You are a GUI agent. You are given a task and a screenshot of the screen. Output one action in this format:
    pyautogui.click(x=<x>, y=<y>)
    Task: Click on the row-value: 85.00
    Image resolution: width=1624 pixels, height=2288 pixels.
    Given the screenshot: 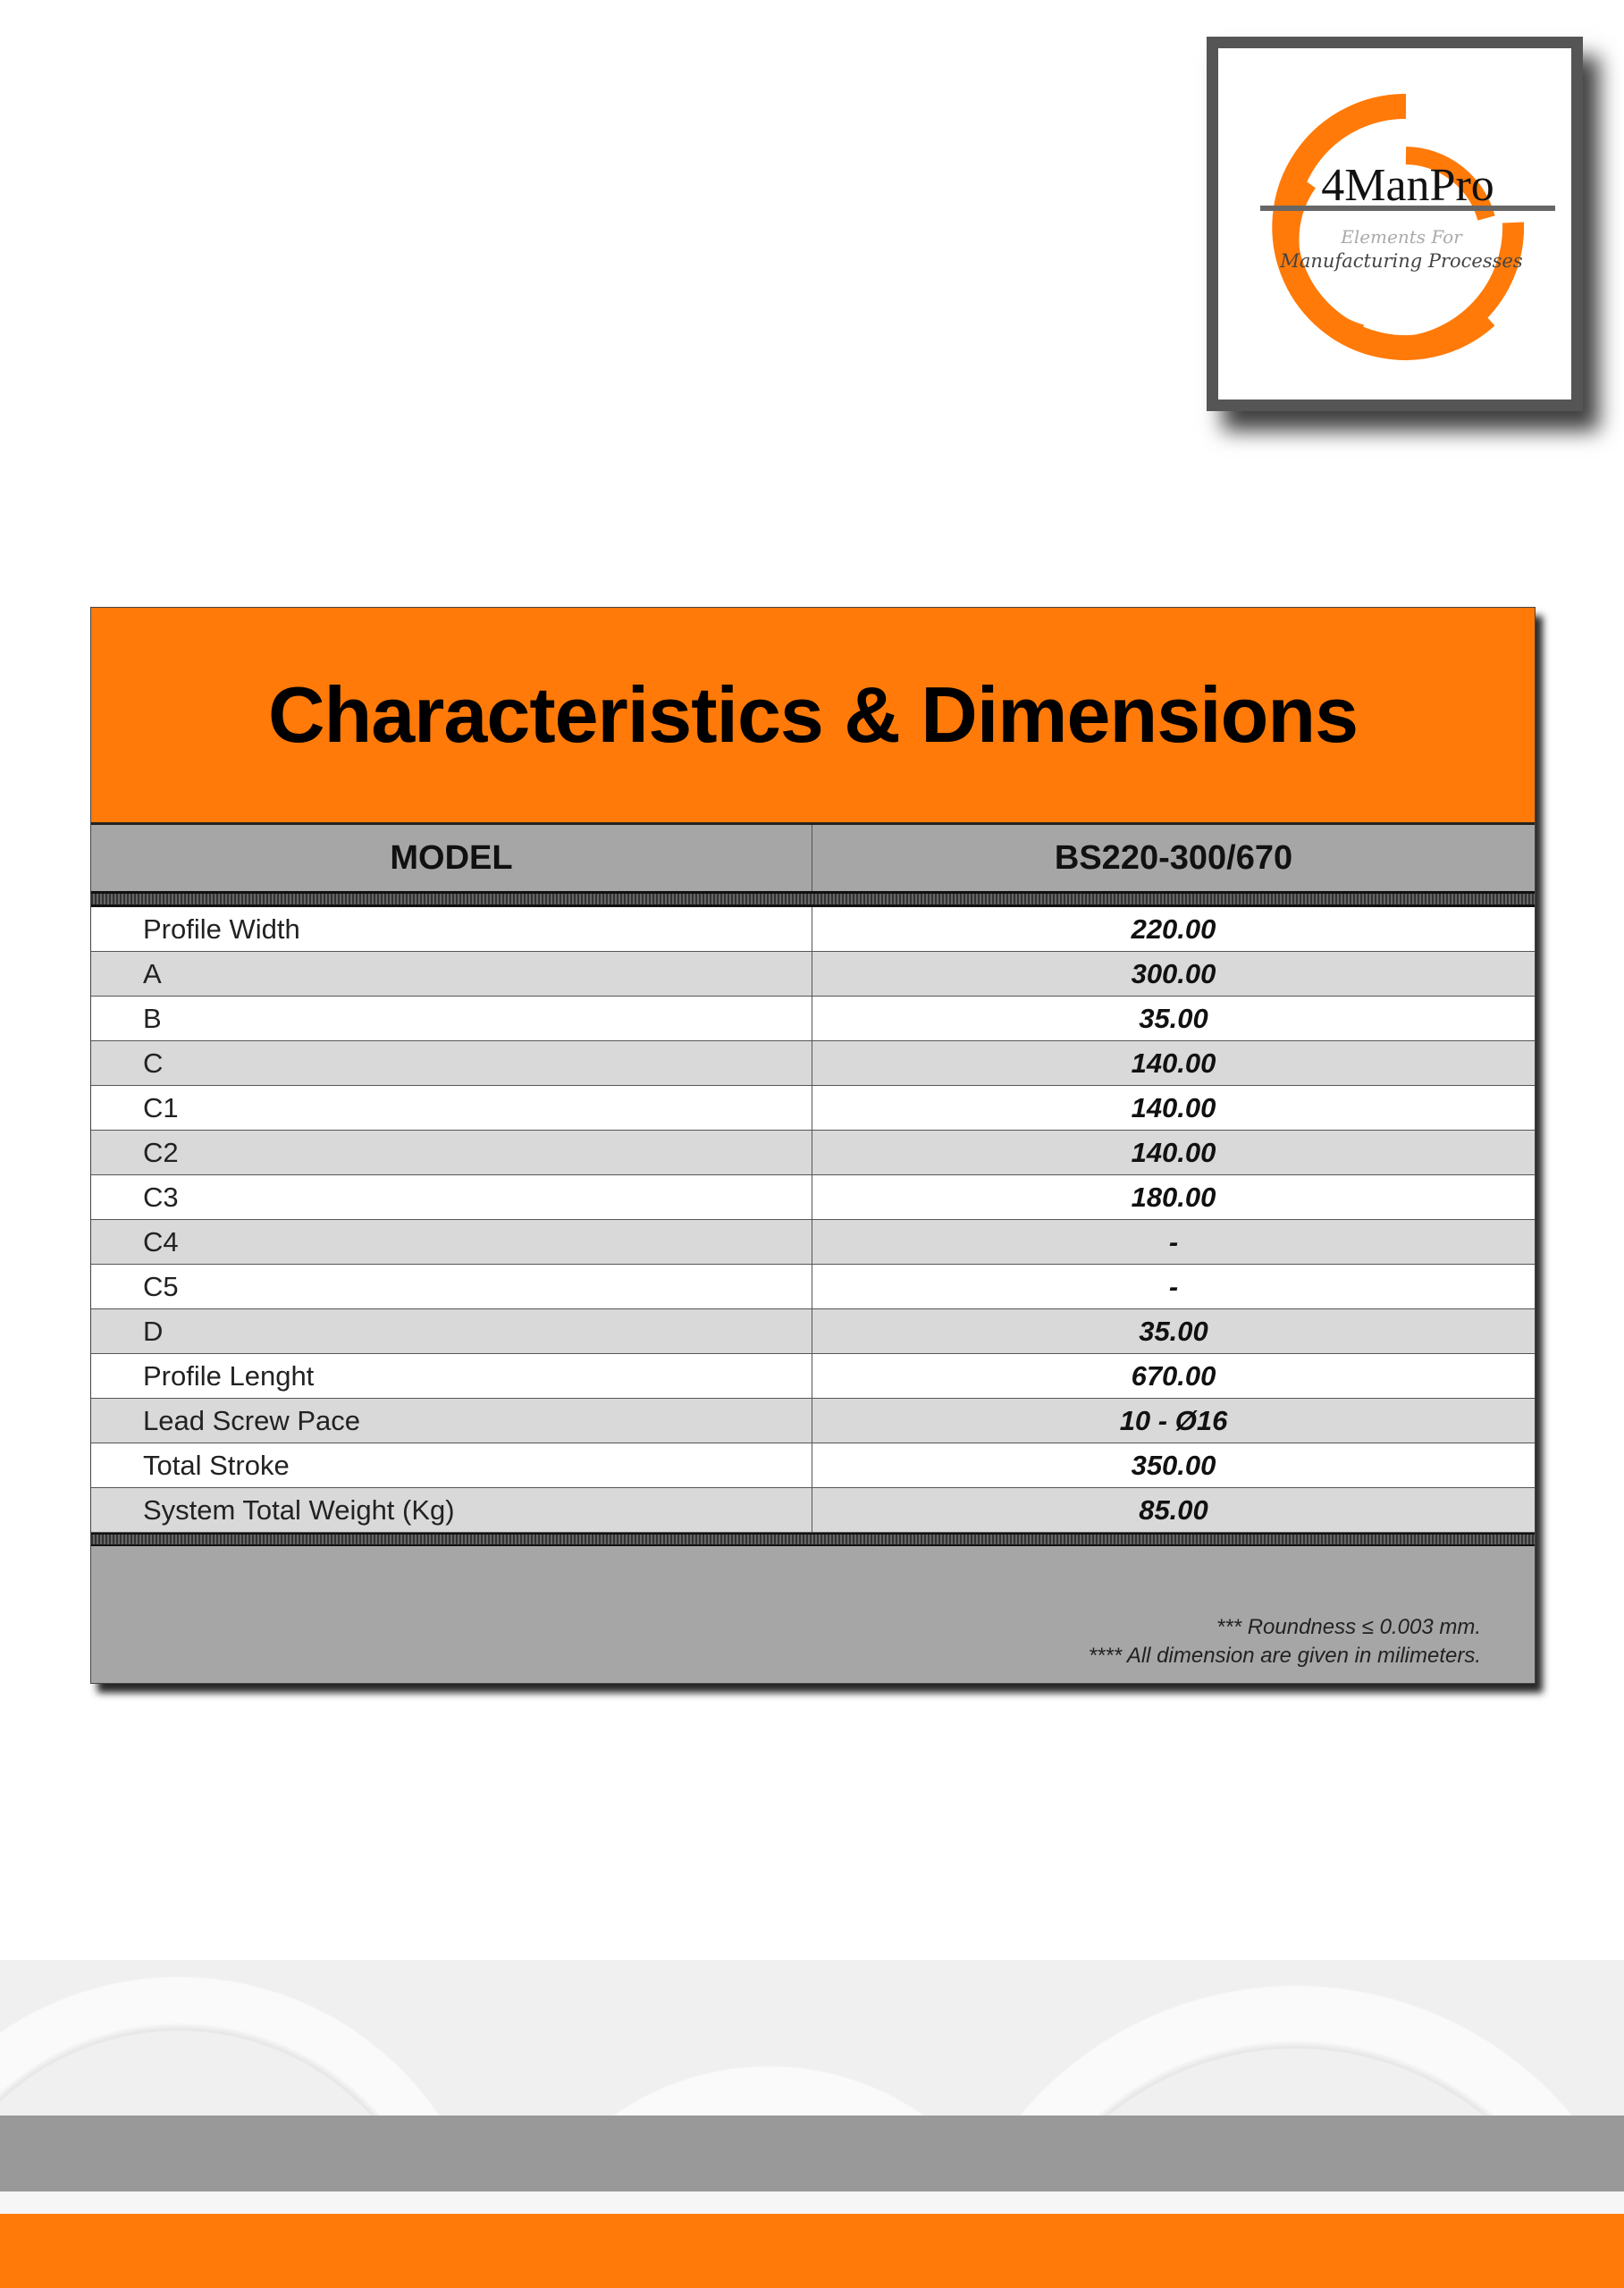 What is the action you would take?
    pyautogui.click(x=1173, y=1510)
    